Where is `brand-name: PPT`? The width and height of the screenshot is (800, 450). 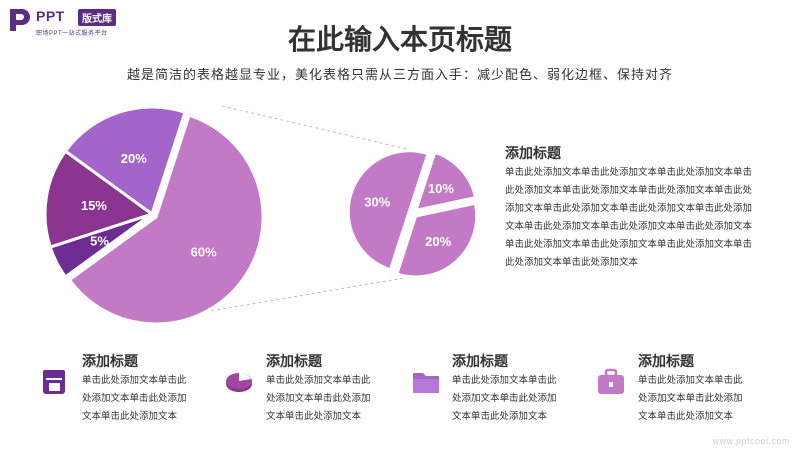 brand-name: PPT is located at coordinates (50, 16).